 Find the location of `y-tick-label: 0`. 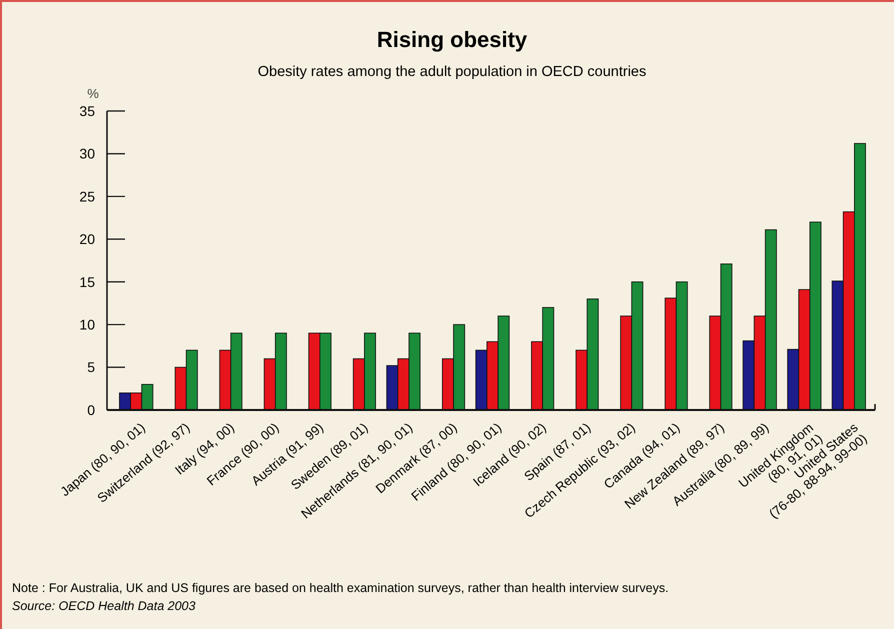

y-tick-label: 0 is located at coordinates (91, 410).